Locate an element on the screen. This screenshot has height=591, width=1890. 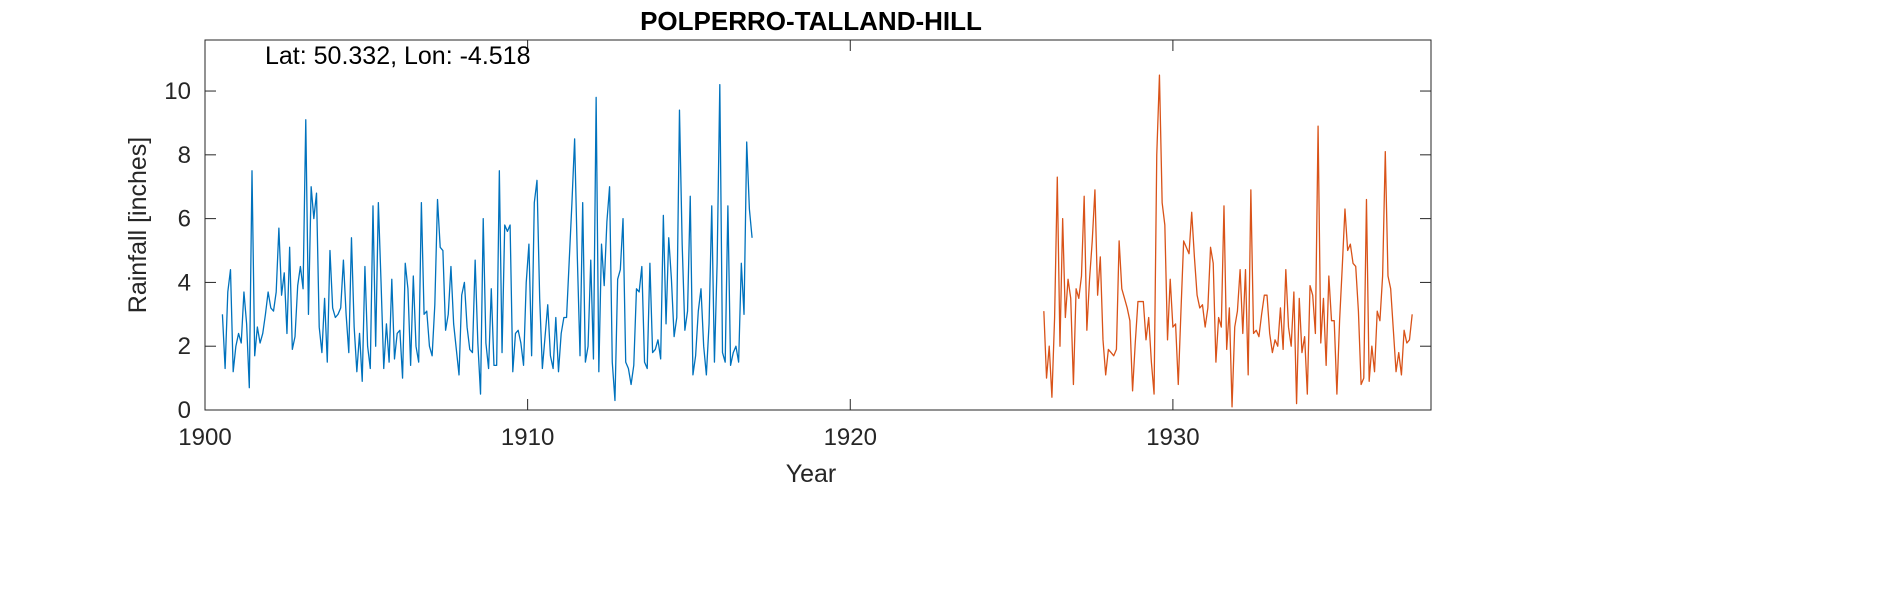
y-axis-label: Rainfall [inches] is located at coordinates (138, 225).